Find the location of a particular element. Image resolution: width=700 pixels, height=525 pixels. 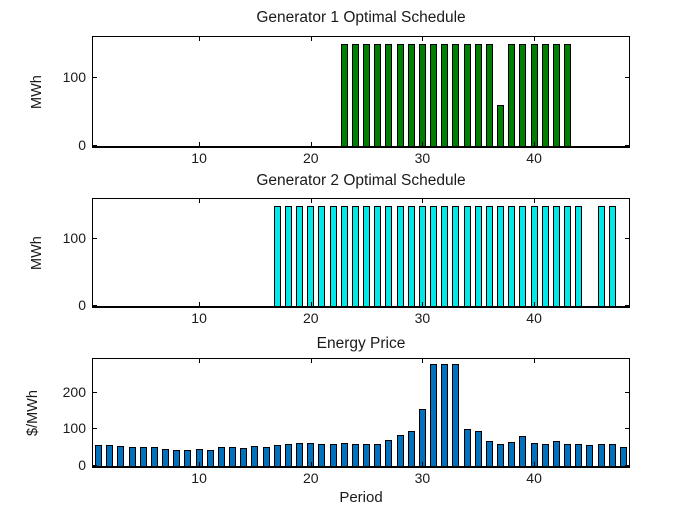

x-axis-label: Period is located at coordinates (361, 497).